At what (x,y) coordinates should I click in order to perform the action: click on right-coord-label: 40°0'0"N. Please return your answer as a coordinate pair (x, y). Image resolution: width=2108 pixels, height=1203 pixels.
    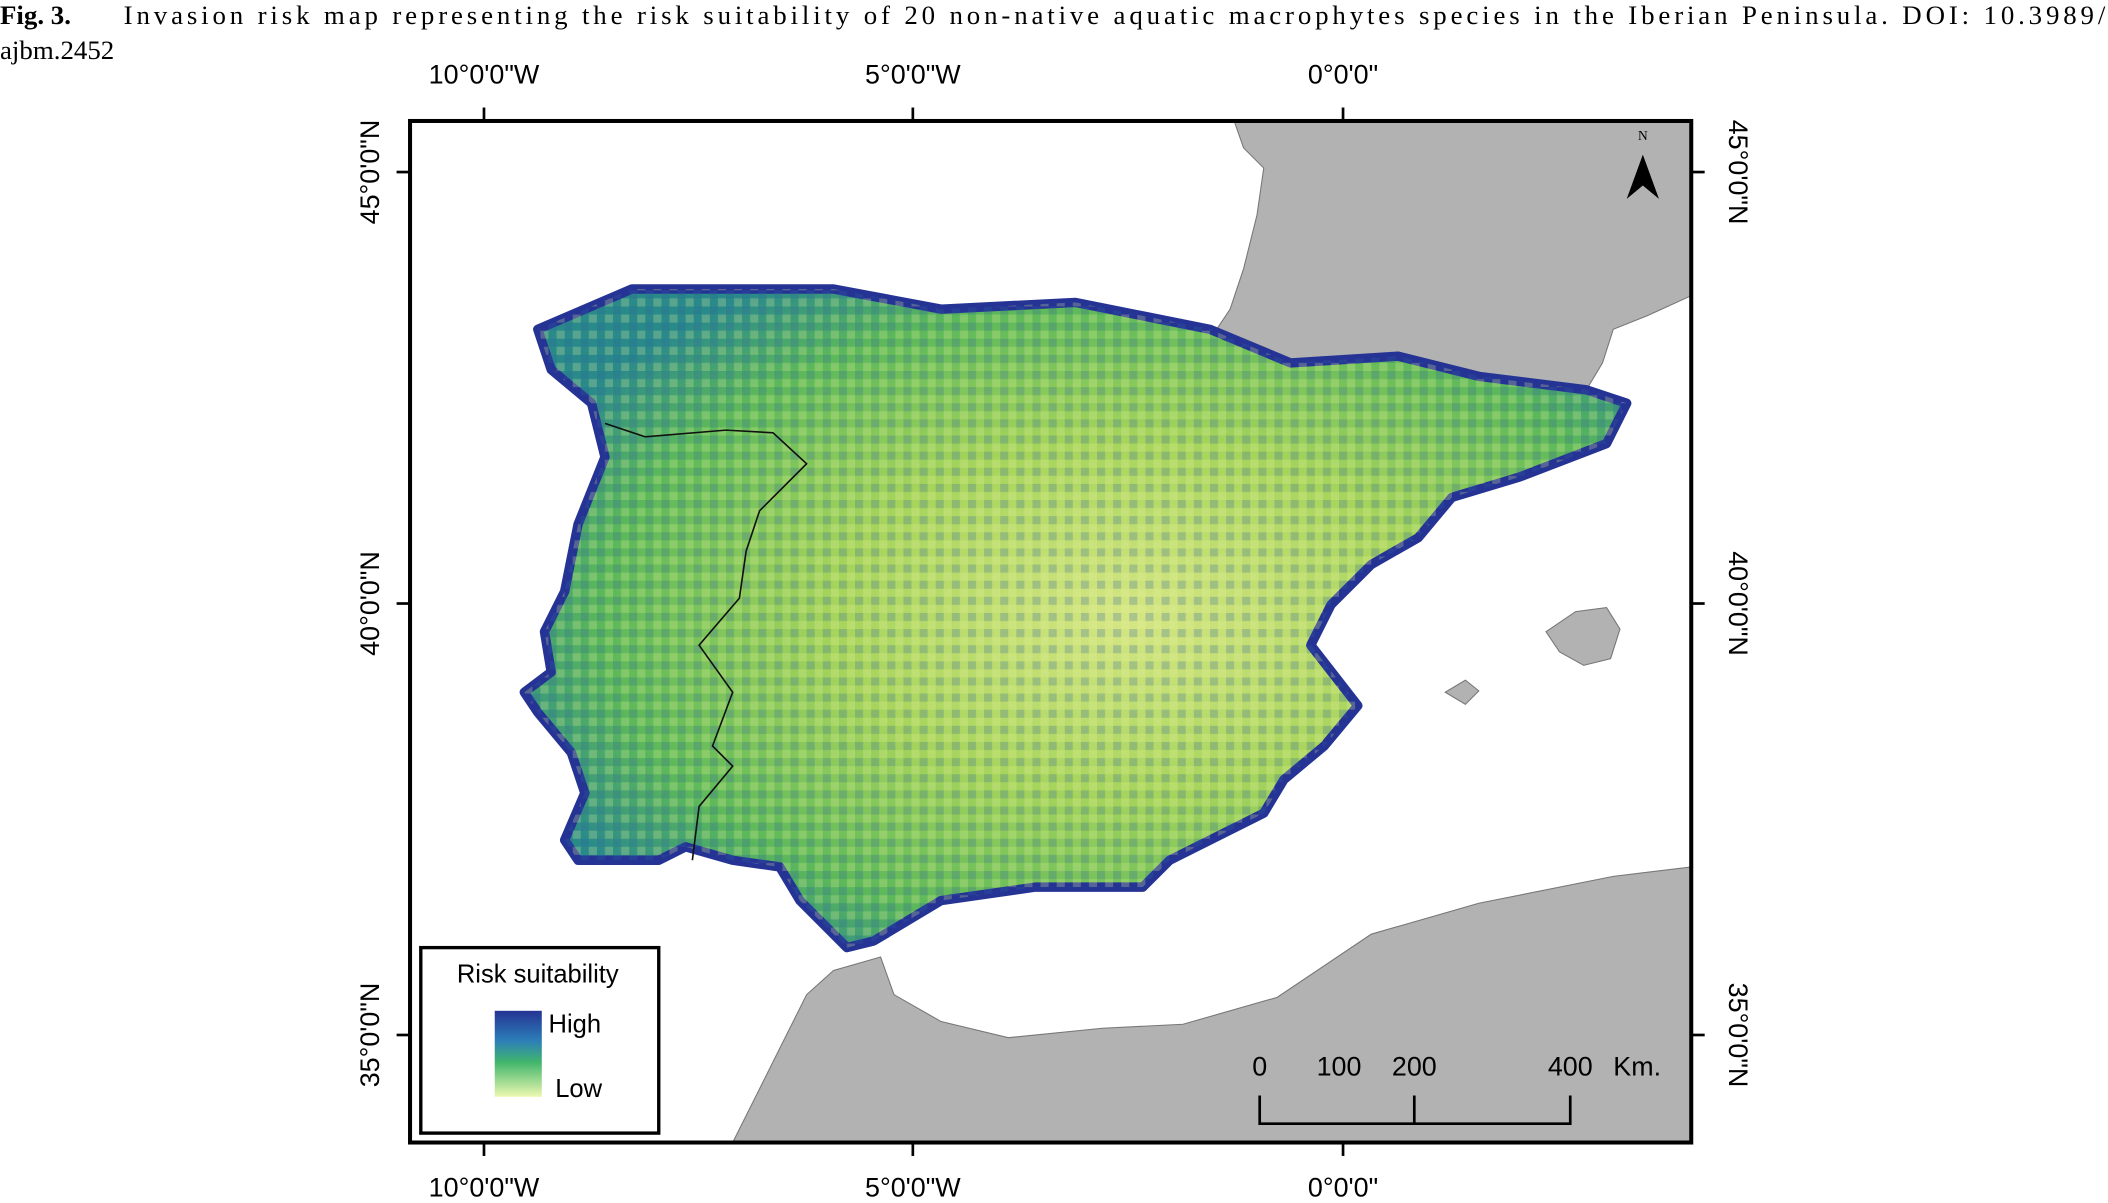
    Looking at the image, I should click on (1738, 603).